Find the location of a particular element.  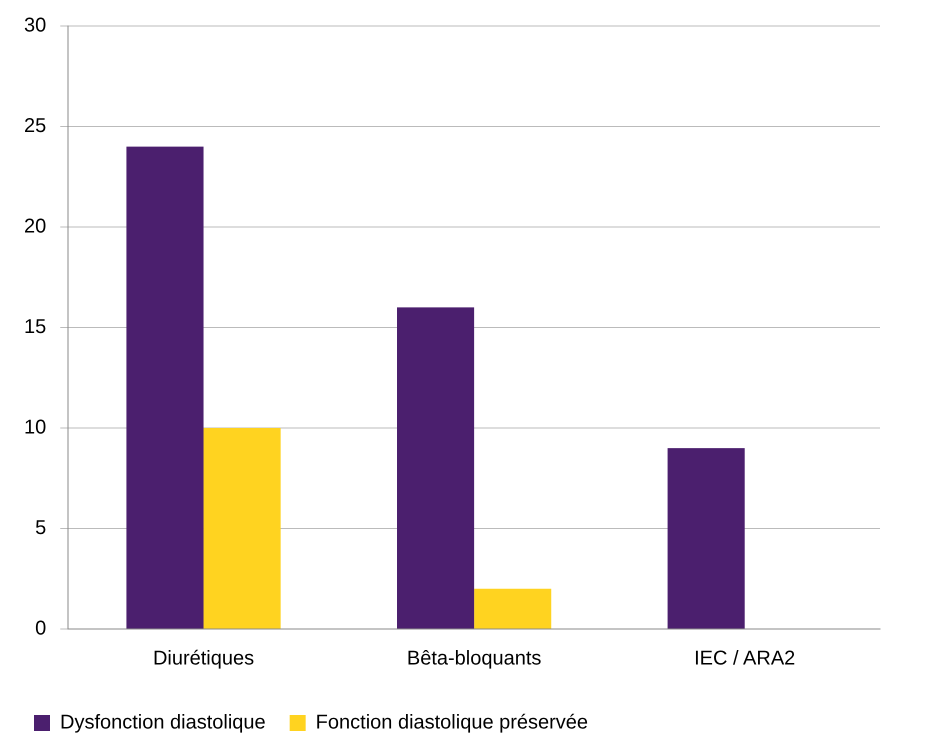

y-tick-label: 10 is located at coordinates (35, 427).